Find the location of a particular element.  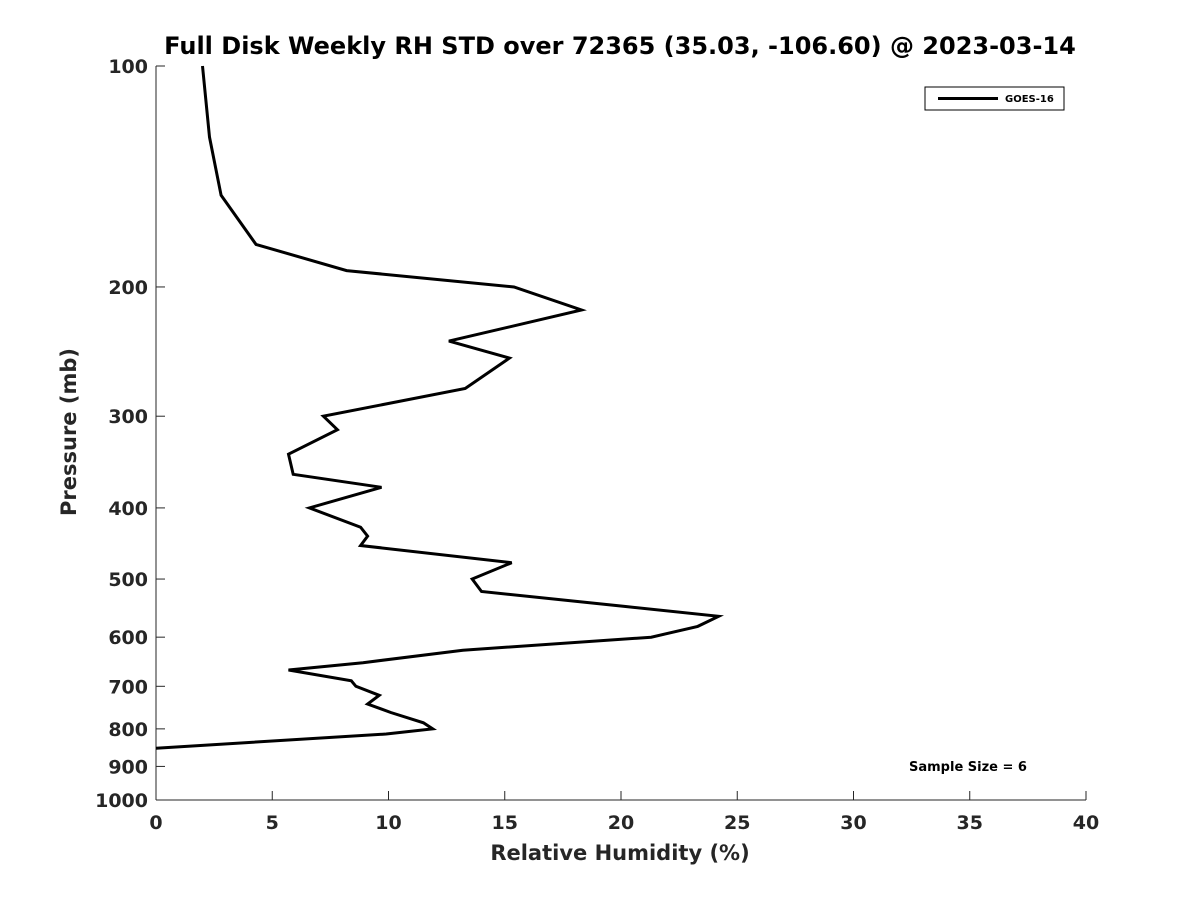

y-tick-label: 1000 is located at coordinates (121, 801).